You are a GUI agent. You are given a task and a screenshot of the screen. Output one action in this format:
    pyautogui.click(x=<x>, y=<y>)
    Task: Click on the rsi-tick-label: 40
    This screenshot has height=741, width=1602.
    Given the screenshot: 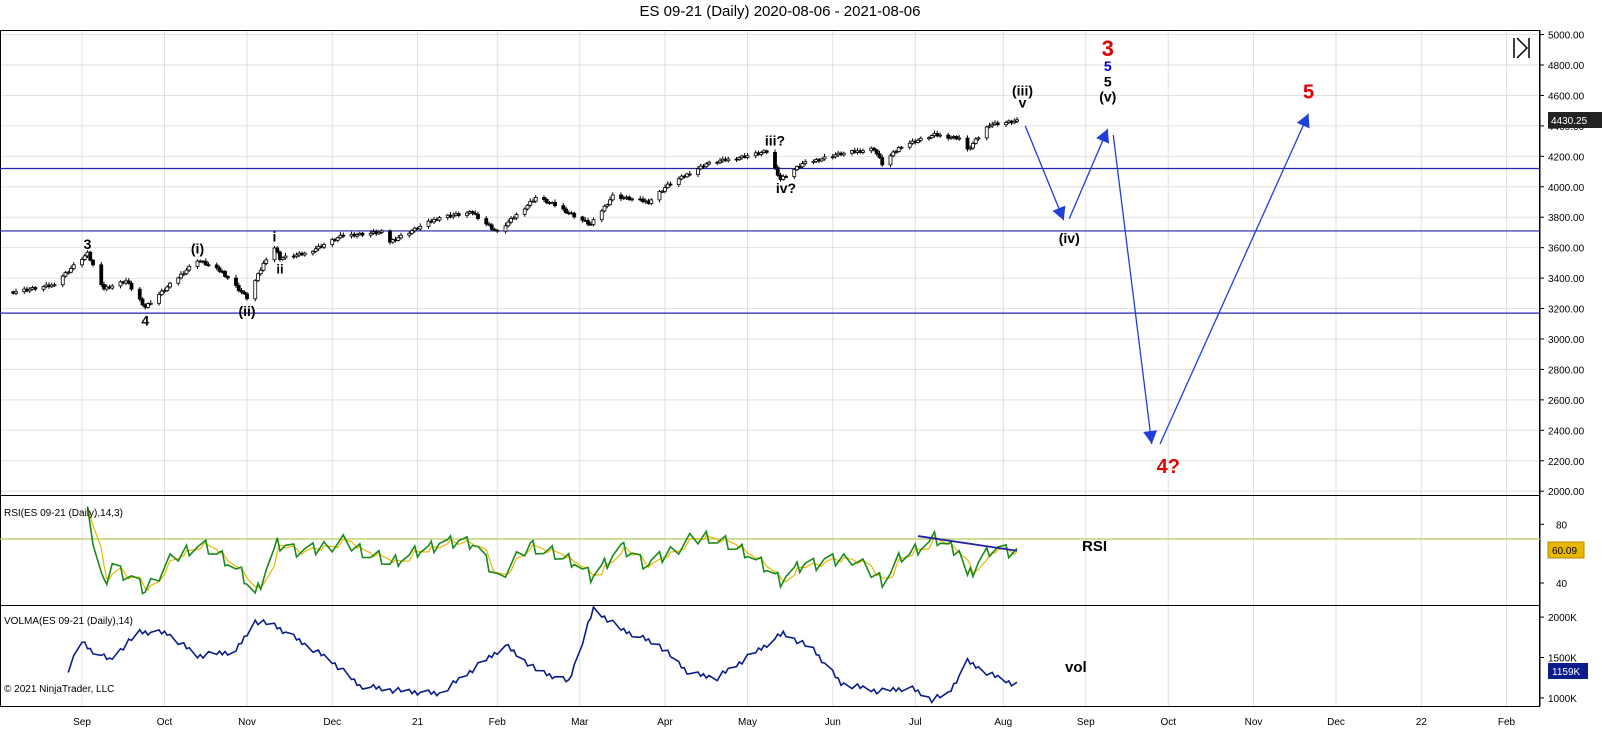 What is the action you would take?
    pyautogui.click(x=1562, y=584)
    